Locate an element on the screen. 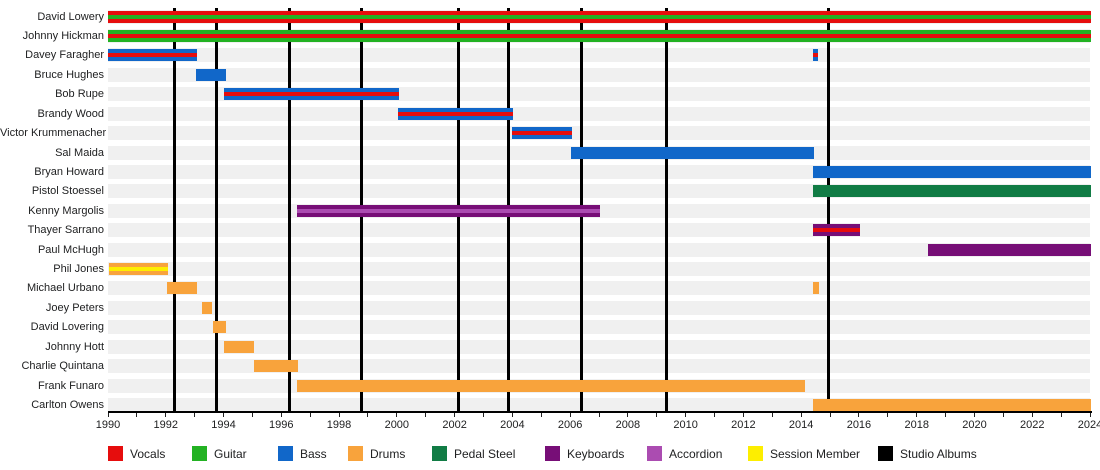 The height and width of the screenshot is (470, 1100). legend-label: Studio Albums is located at coordinates (938, 454).